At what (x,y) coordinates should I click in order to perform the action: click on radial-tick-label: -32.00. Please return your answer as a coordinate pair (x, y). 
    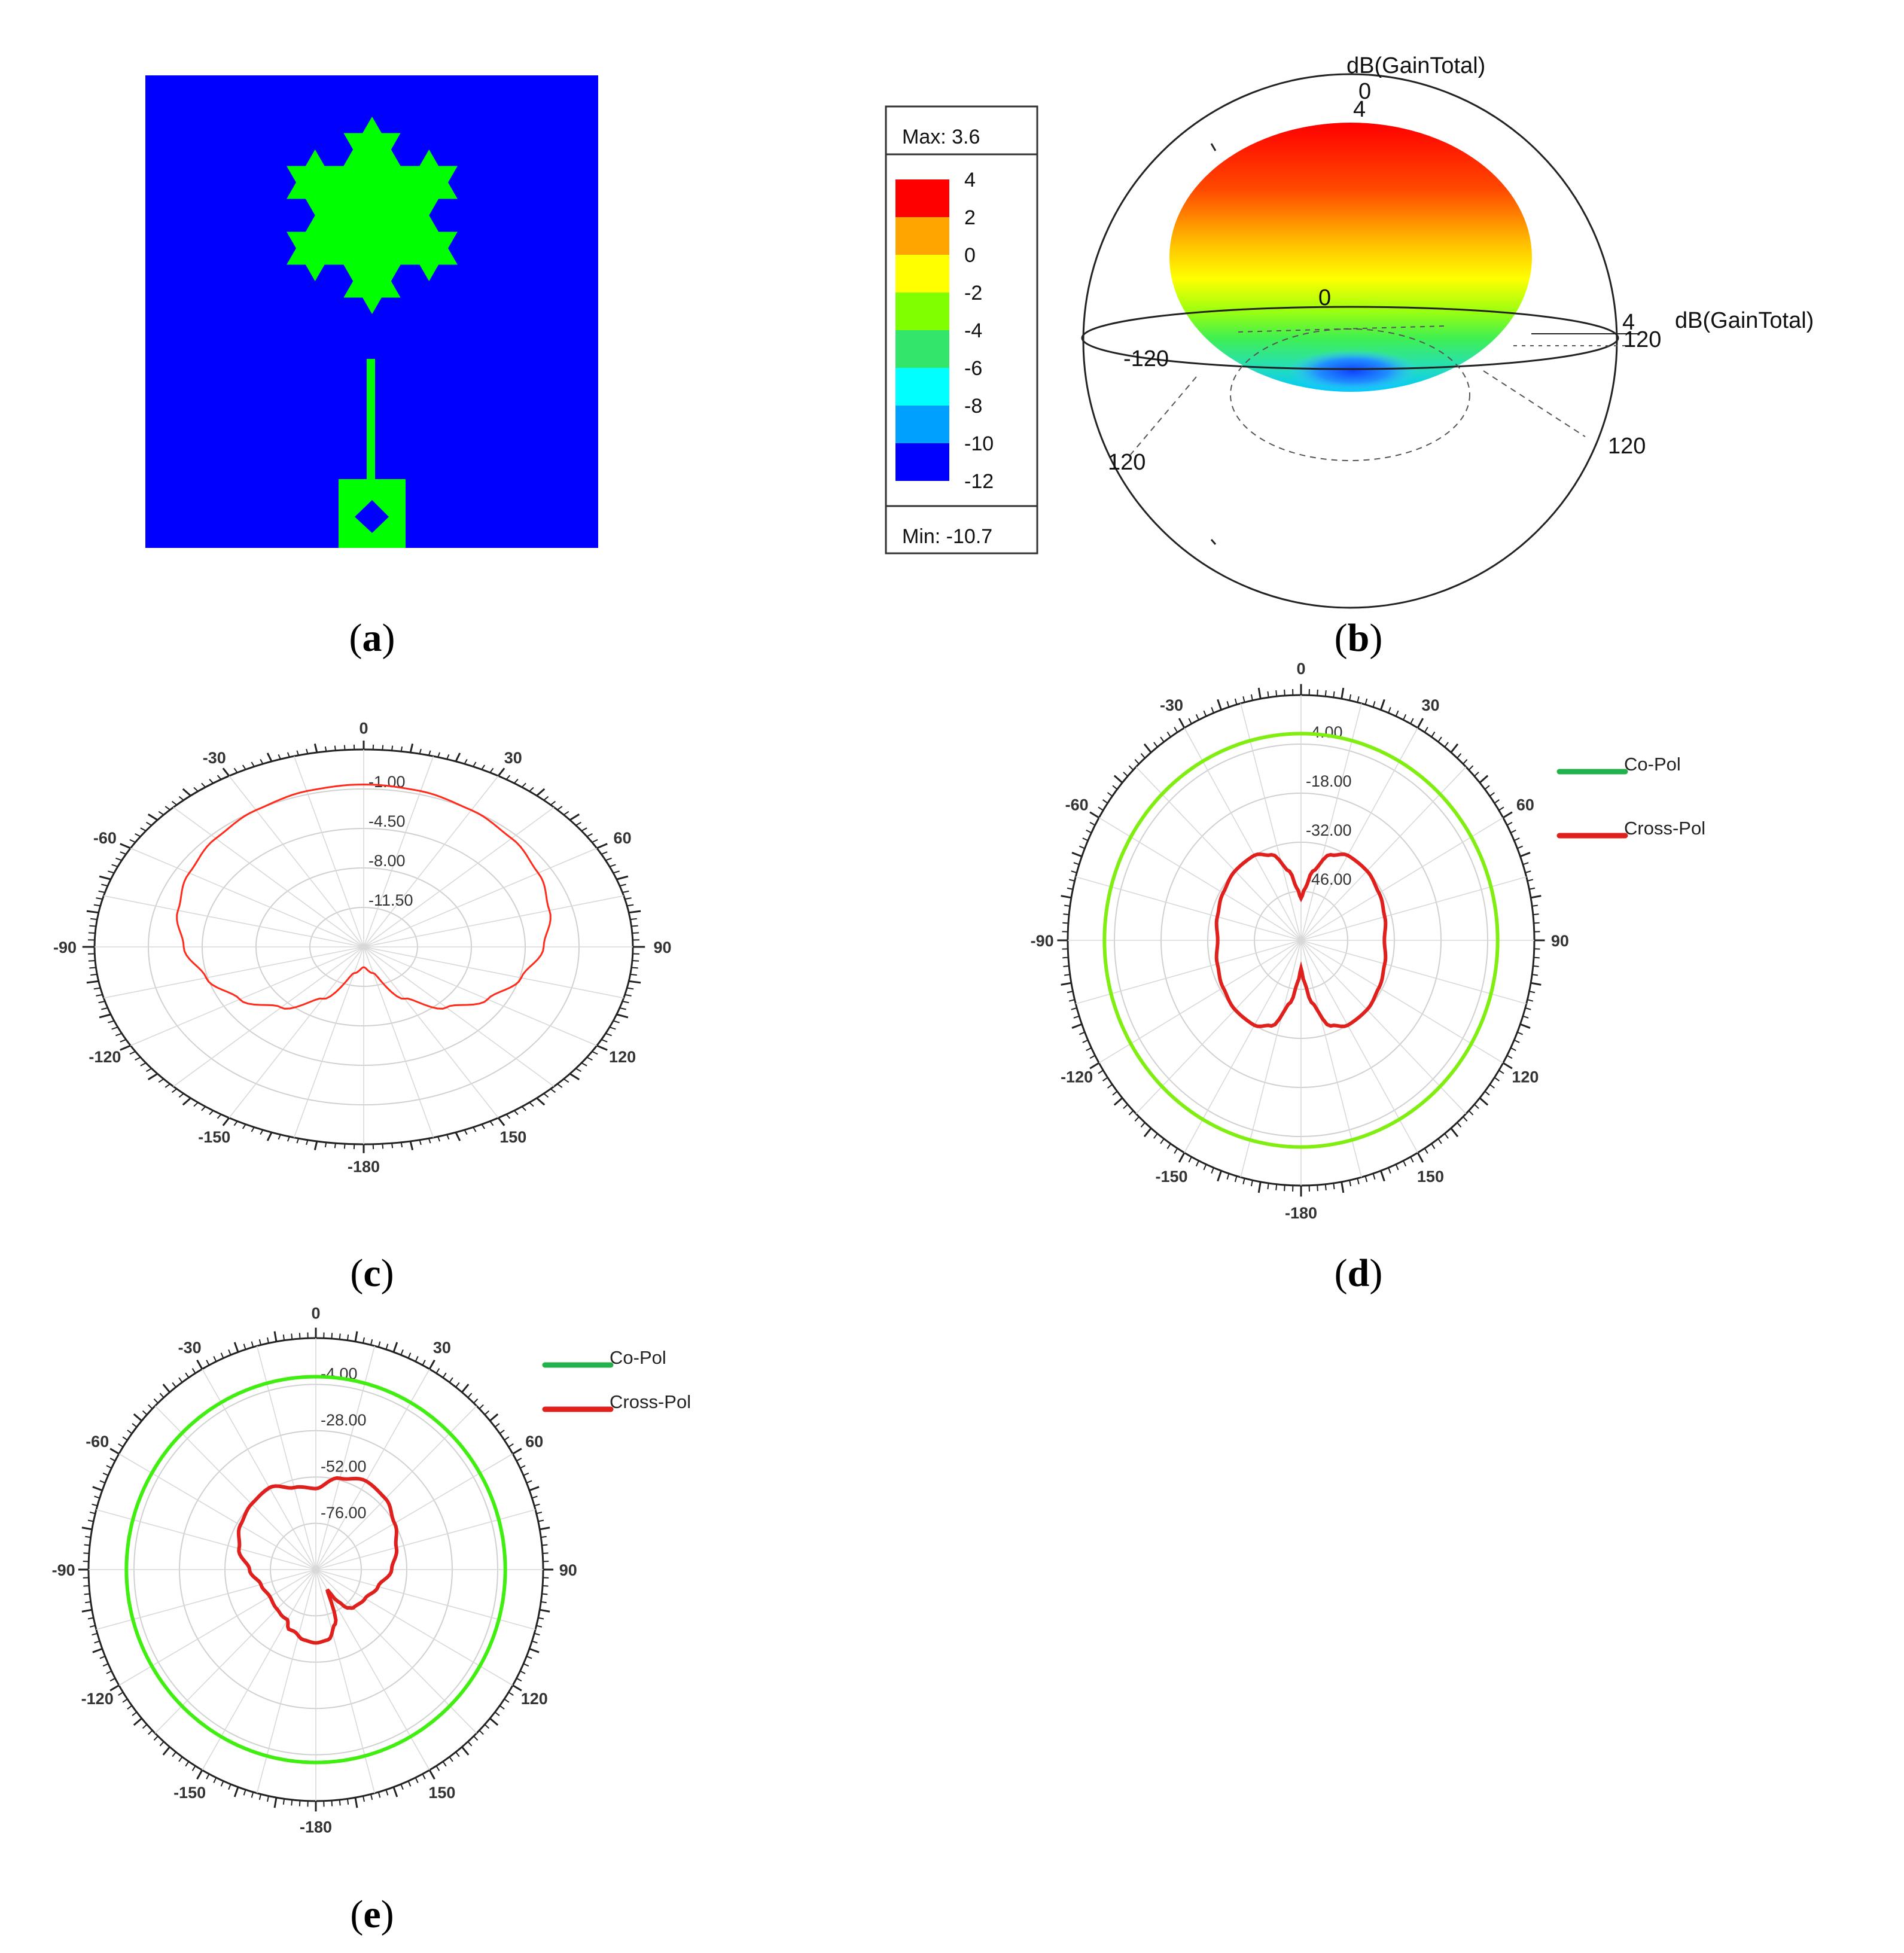
    Looking at the image, I should click on (1329, 830).